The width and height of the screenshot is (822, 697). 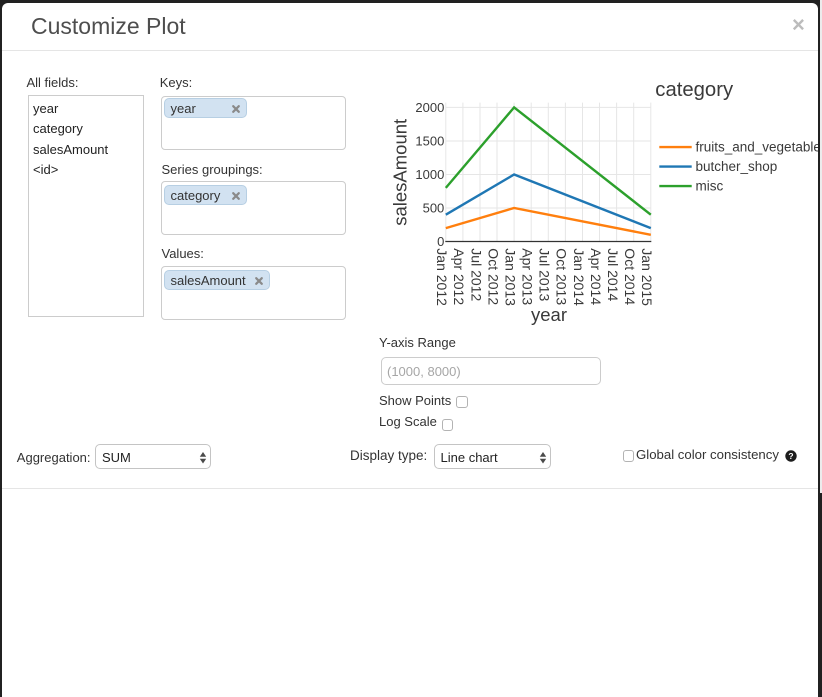 I want to click on svg-text: Jan 2013, so click(x=510, y=277).